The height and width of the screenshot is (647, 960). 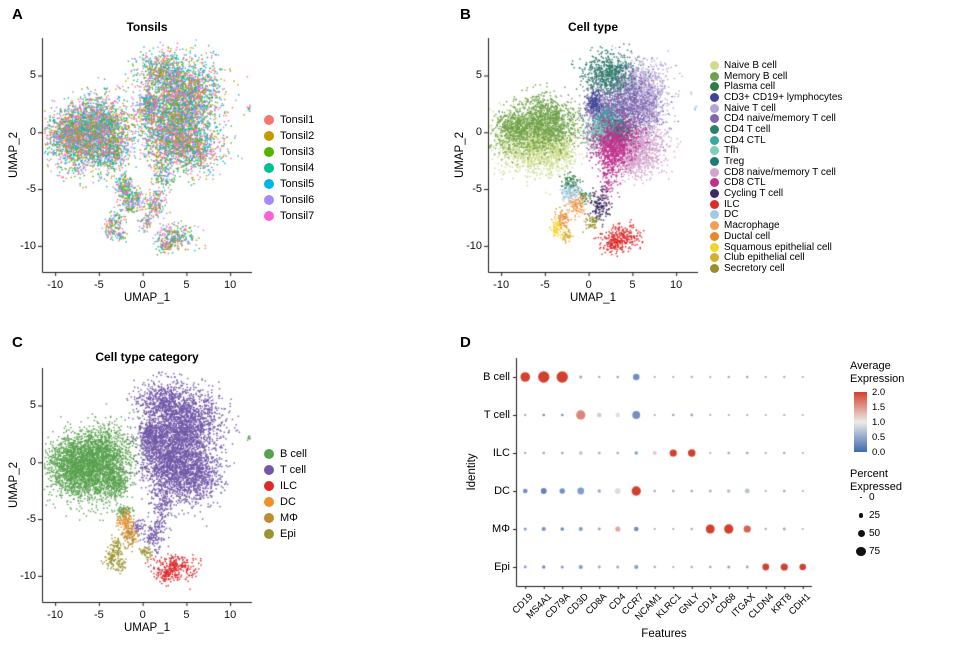 What do you see at coordinates (875, 533) in the screenshot?
I see `percent-legend-label: 50` at bounding box center [875, 533].